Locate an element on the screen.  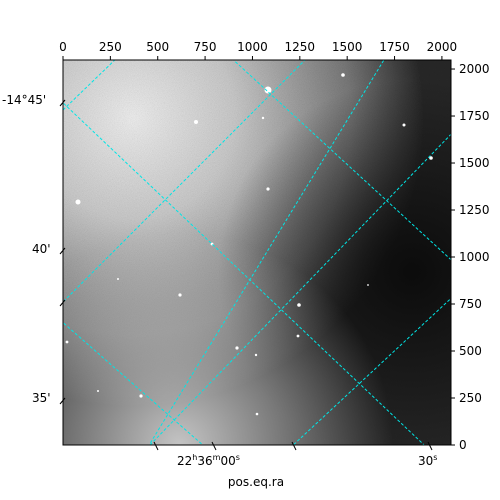
right-tick-label: 2000 is located at coordinates (474, 69).